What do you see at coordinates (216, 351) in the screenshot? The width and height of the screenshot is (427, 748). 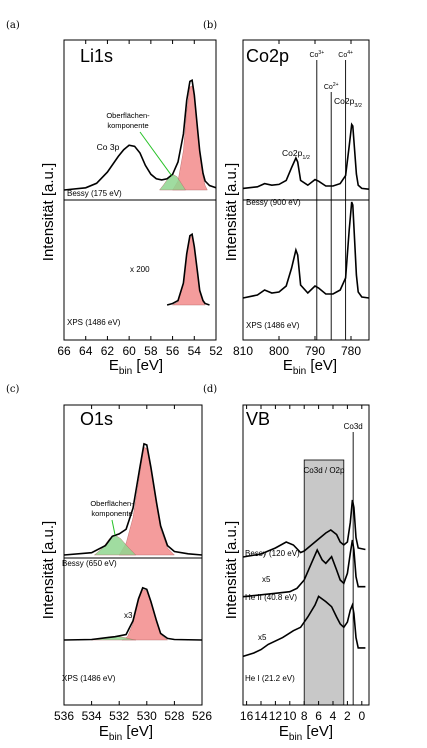 I see `x-tick-label: 52` at bounding box center [216, 351].